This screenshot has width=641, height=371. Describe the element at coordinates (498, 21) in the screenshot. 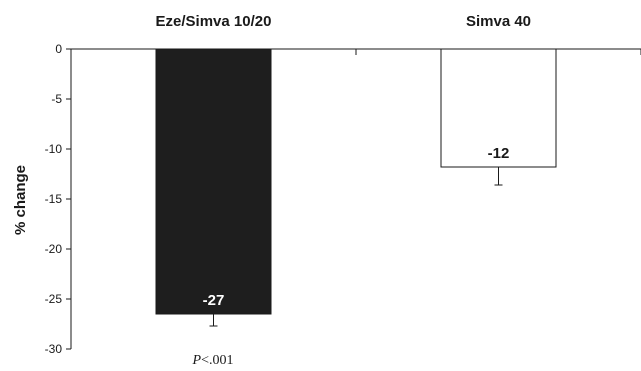

I see `category-label: Simva 40` at that location.